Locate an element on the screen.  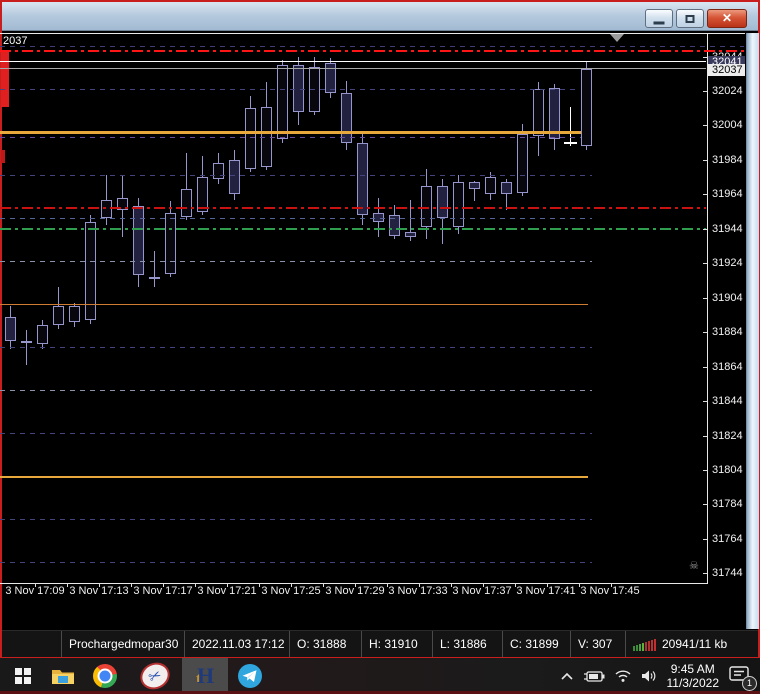
bid-price-label: 32037 is located at coordinates (726, 70).